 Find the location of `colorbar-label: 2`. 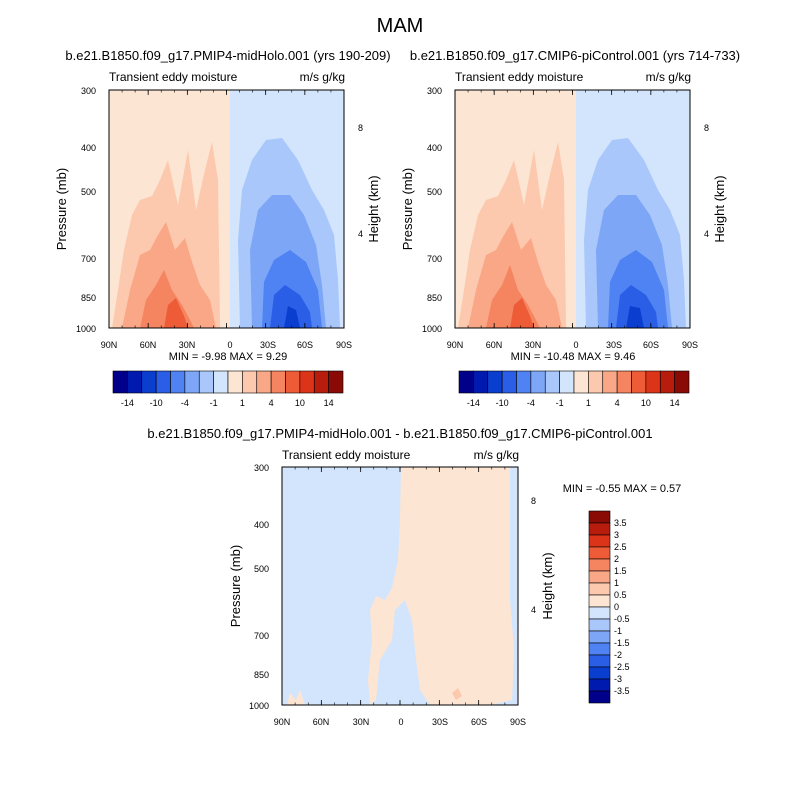

colorbar-label: 2 is located at coordinates (616, 559).